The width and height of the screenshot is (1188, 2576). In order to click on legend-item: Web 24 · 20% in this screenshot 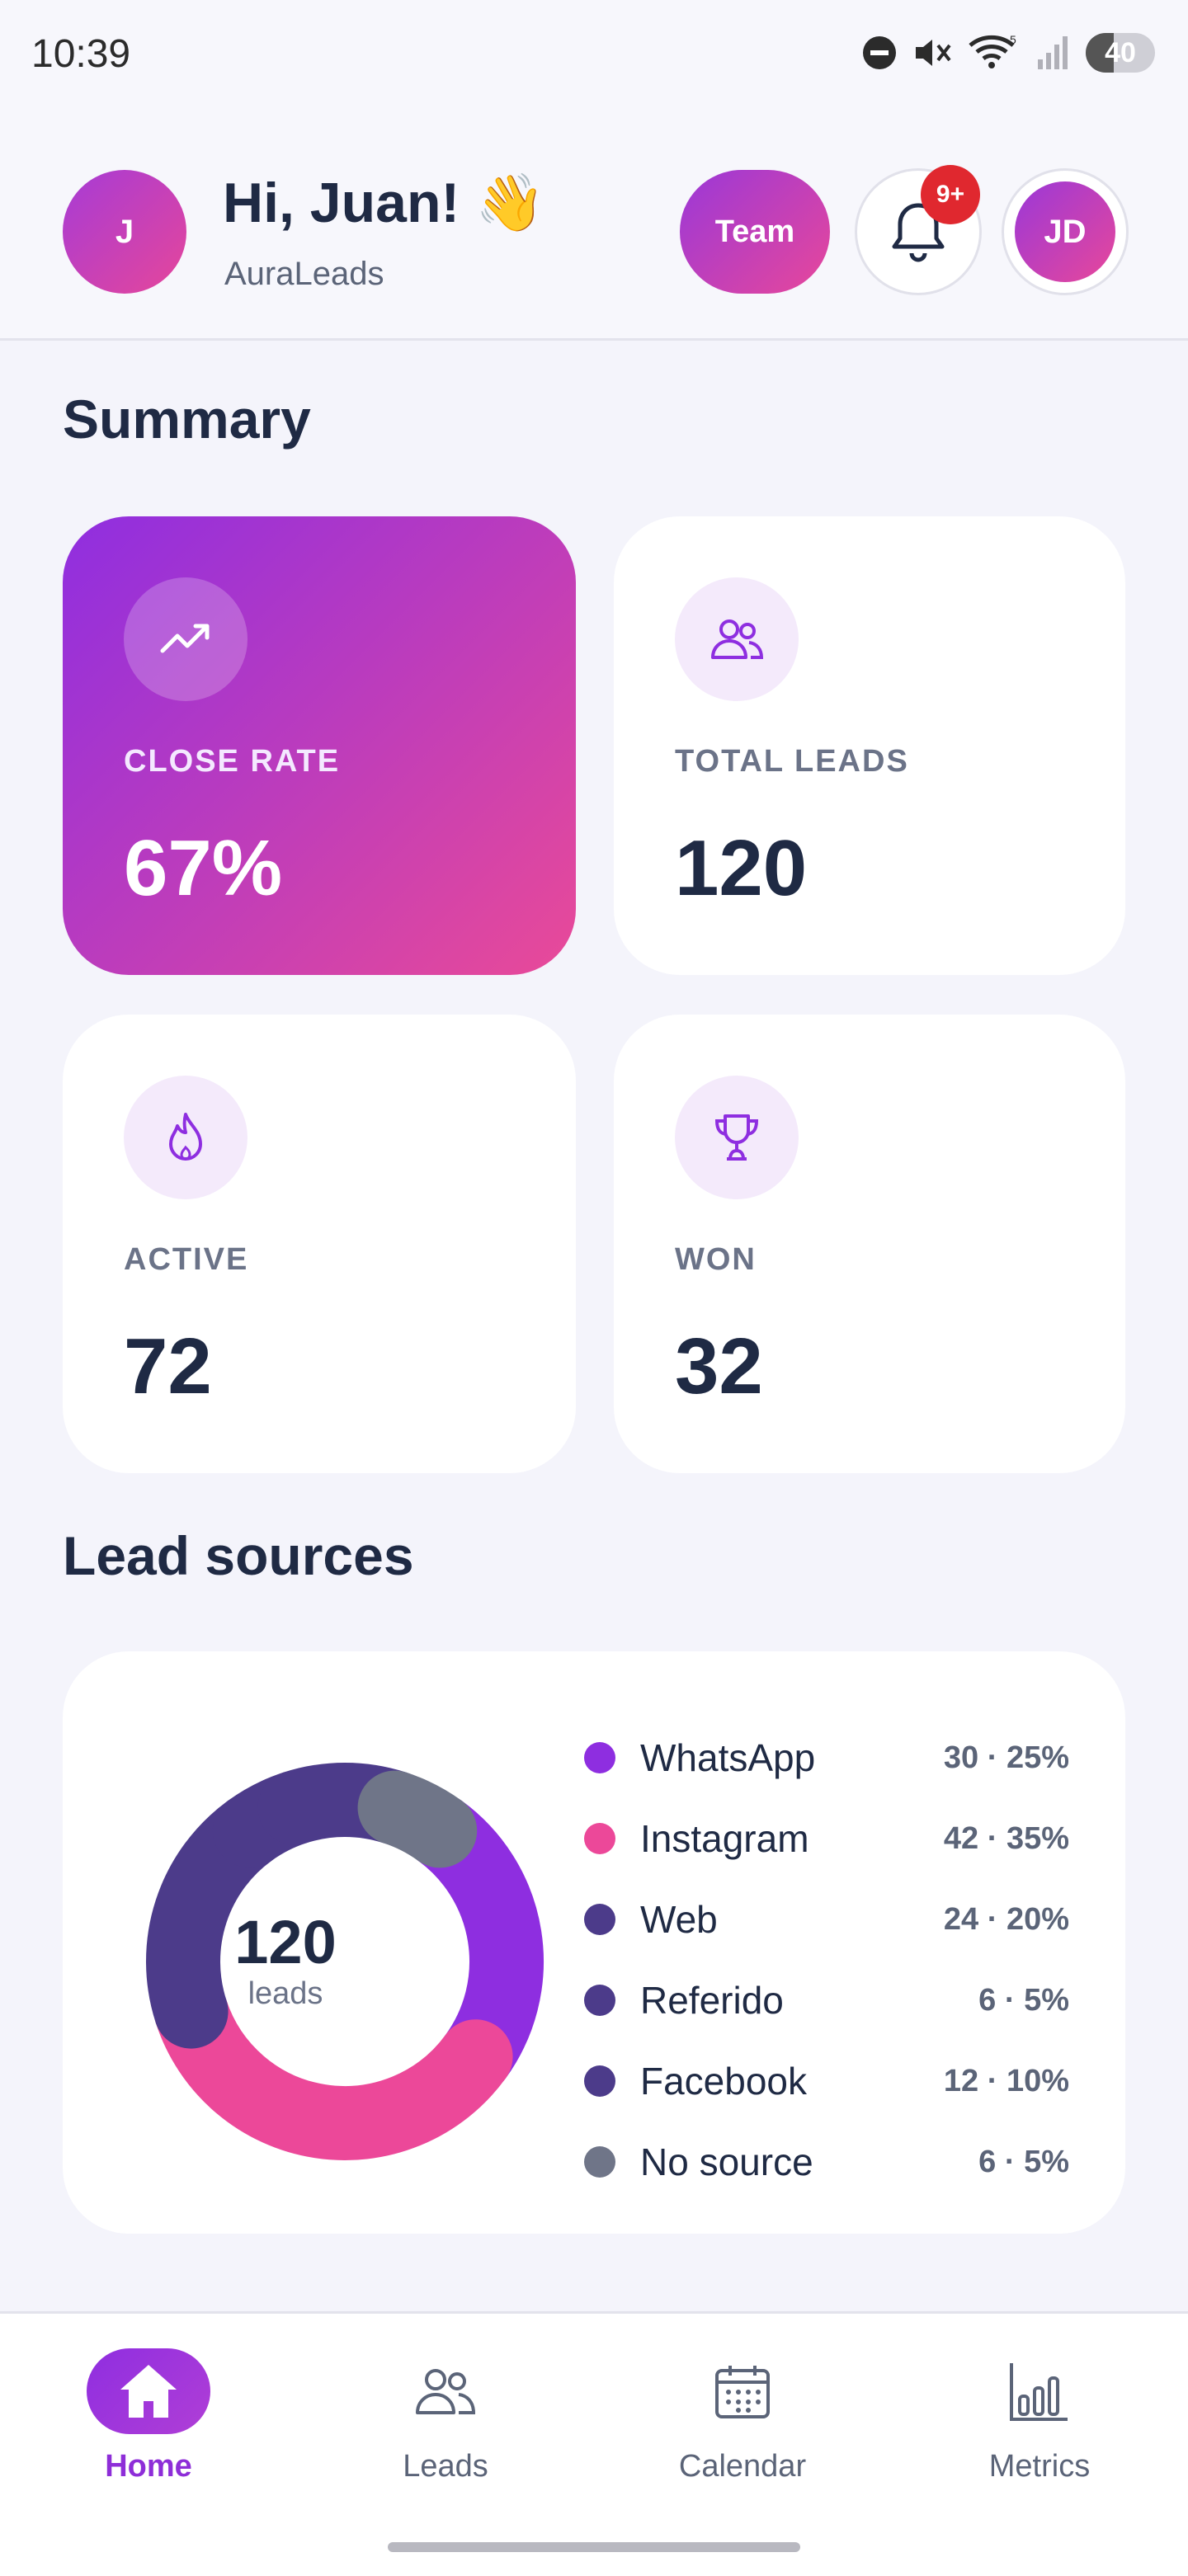, I will do `click(825, 1920)`.